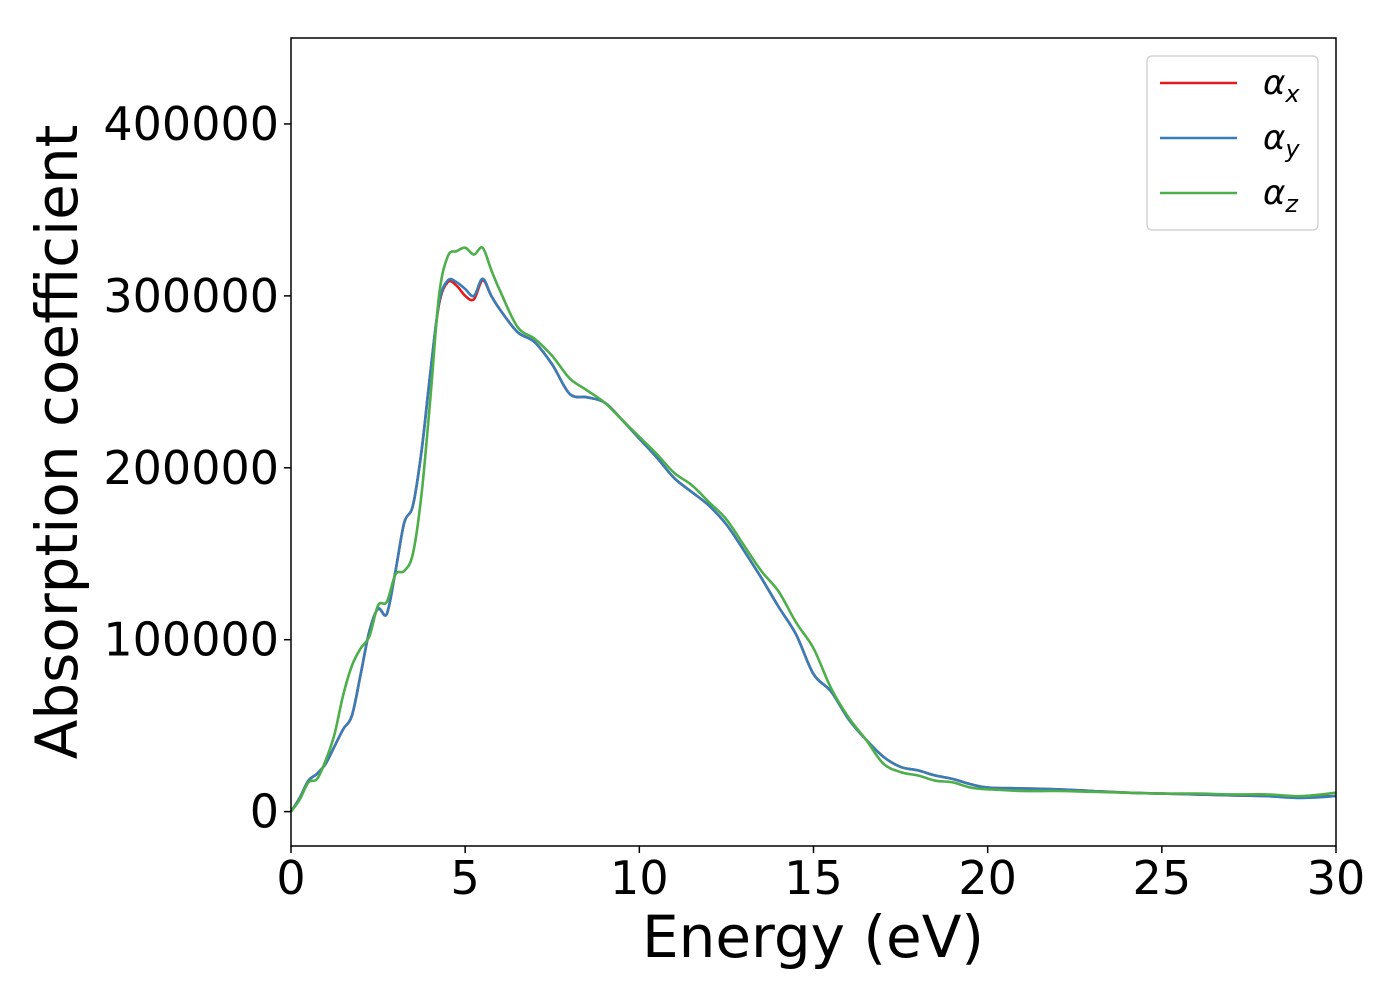  I want to click on x-tick-label: 25, so click(1162, 878).